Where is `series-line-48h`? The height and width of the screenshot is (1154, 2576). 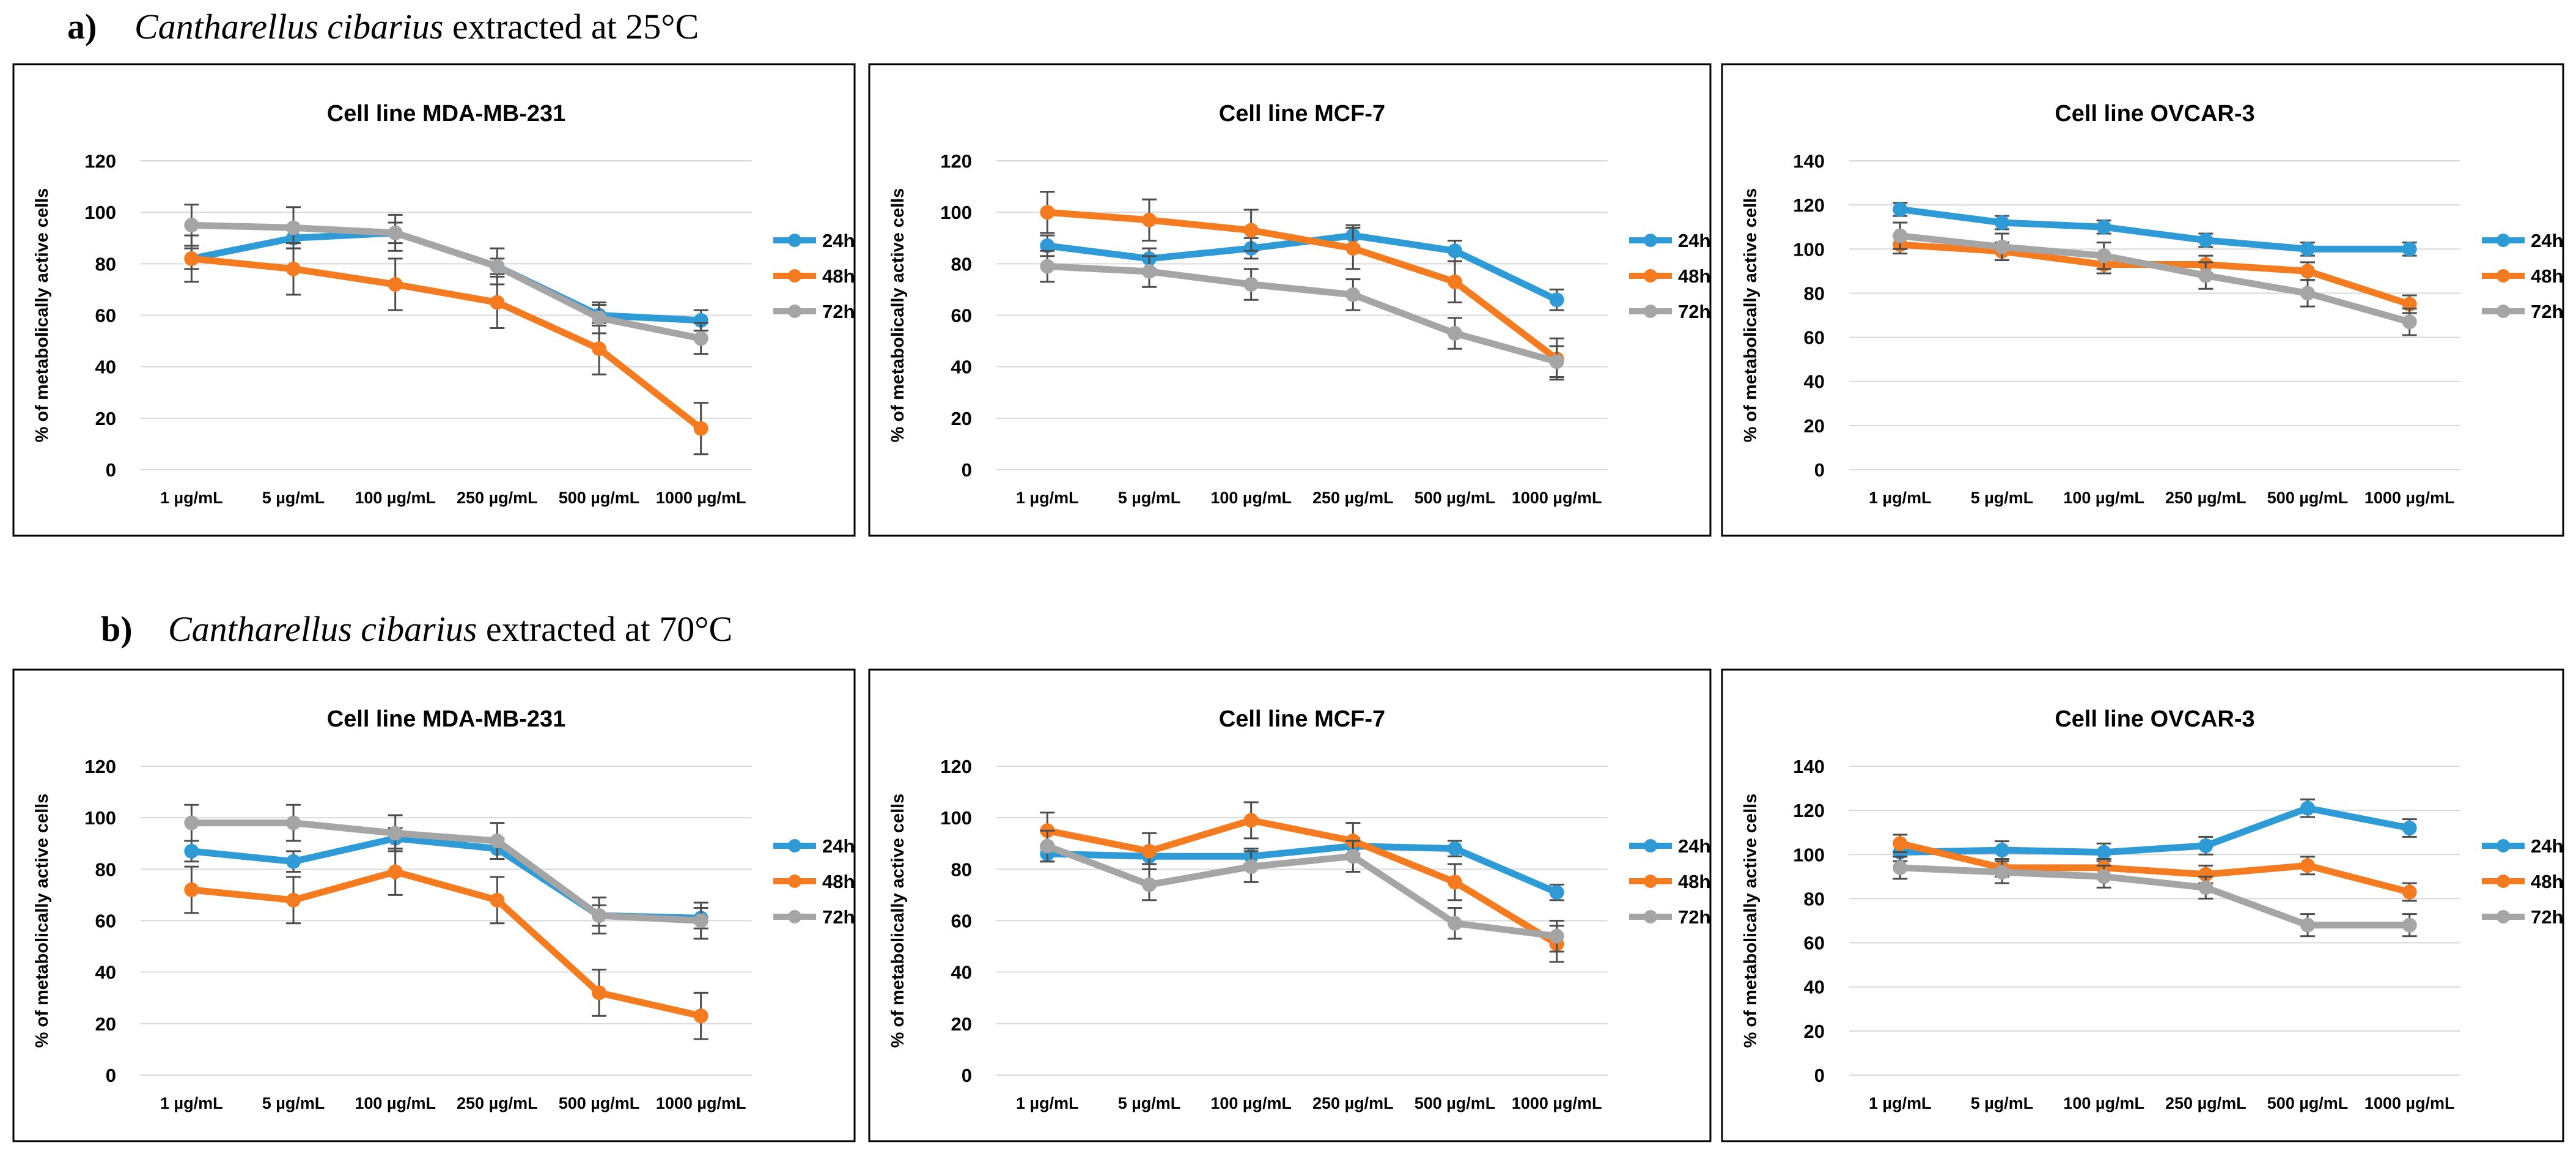 series-line-48h is located at coordinates (446, 943).